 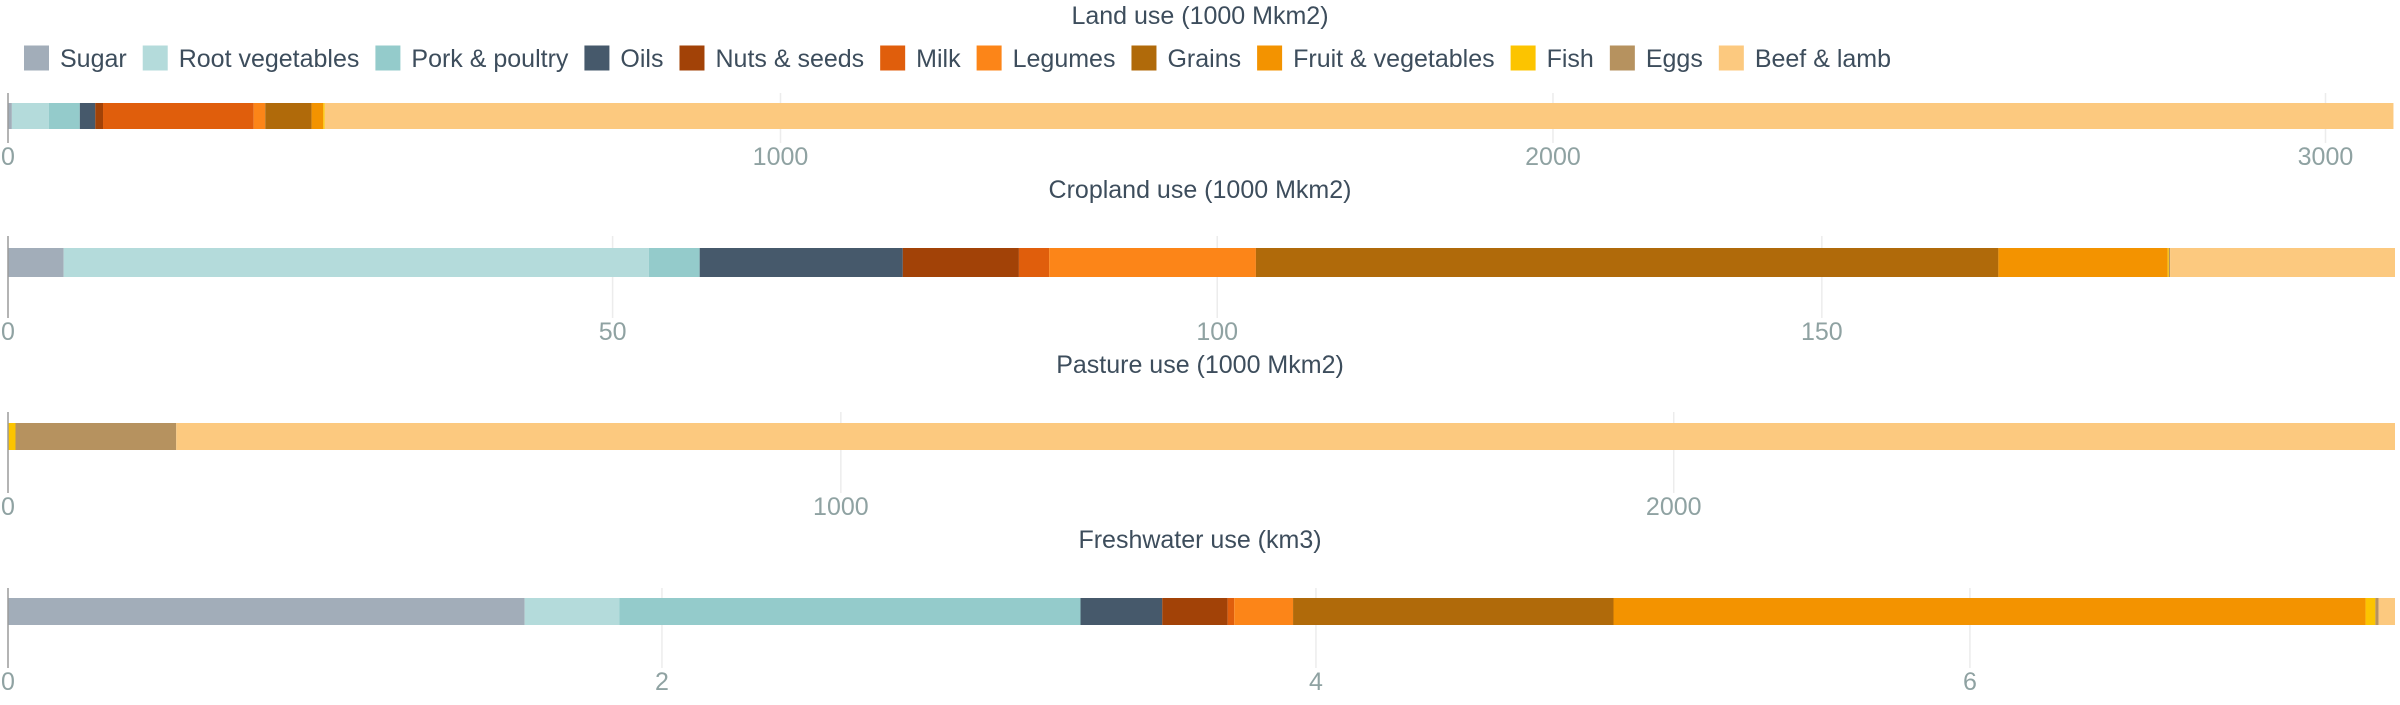 I want to click on chart1-segment-nuts-and-seeds, so click(x=99, y=116).